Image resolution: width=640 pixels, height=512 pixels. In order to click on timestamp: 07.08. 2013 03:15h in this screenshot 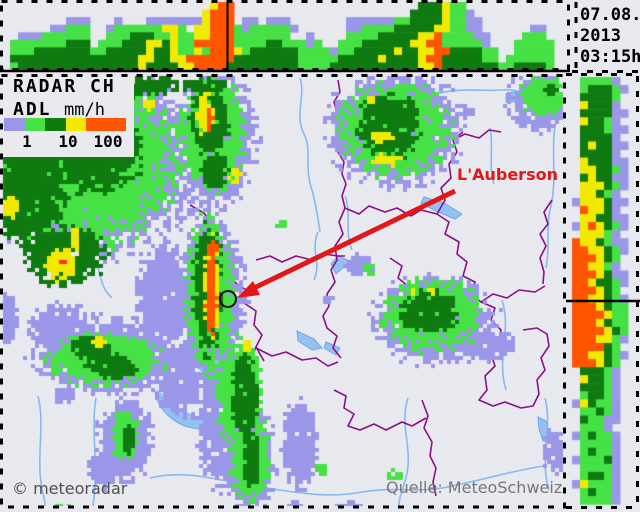, I will do `click(610, 36)`.